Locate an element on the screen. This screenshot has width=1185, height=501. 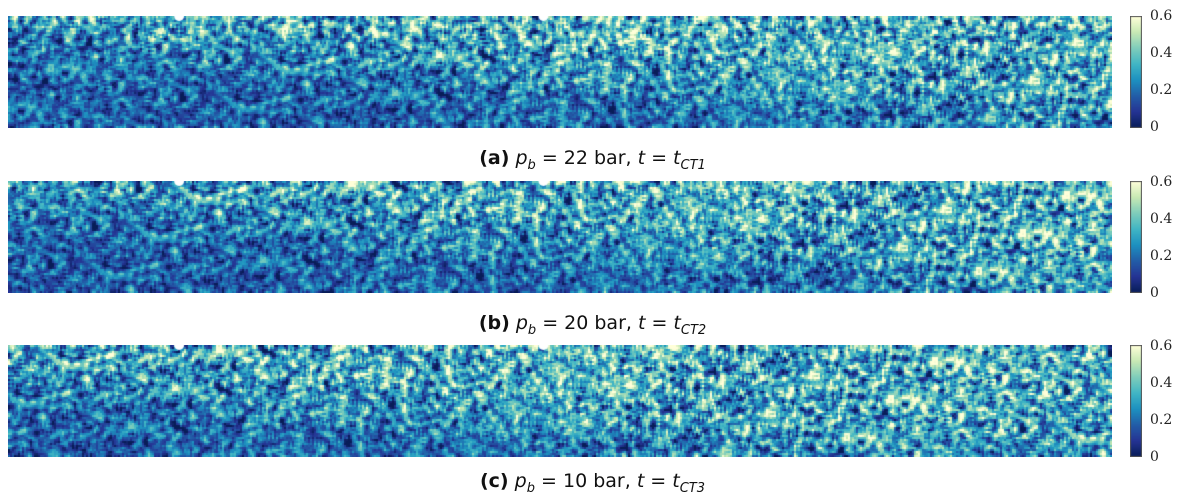
caption-c-t-sub: CT3 is located at coordinates (692, 488).